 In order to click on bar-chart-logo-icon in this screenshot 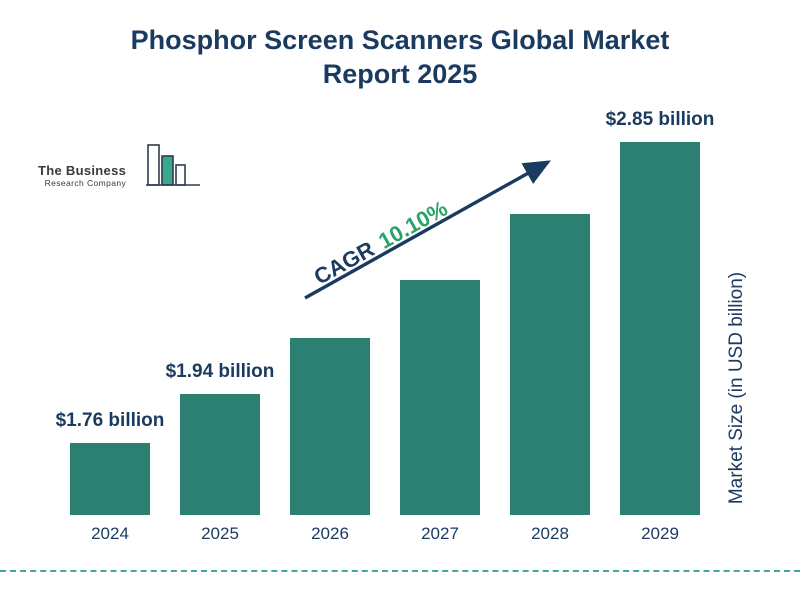, I will do `click(173, 165)`.